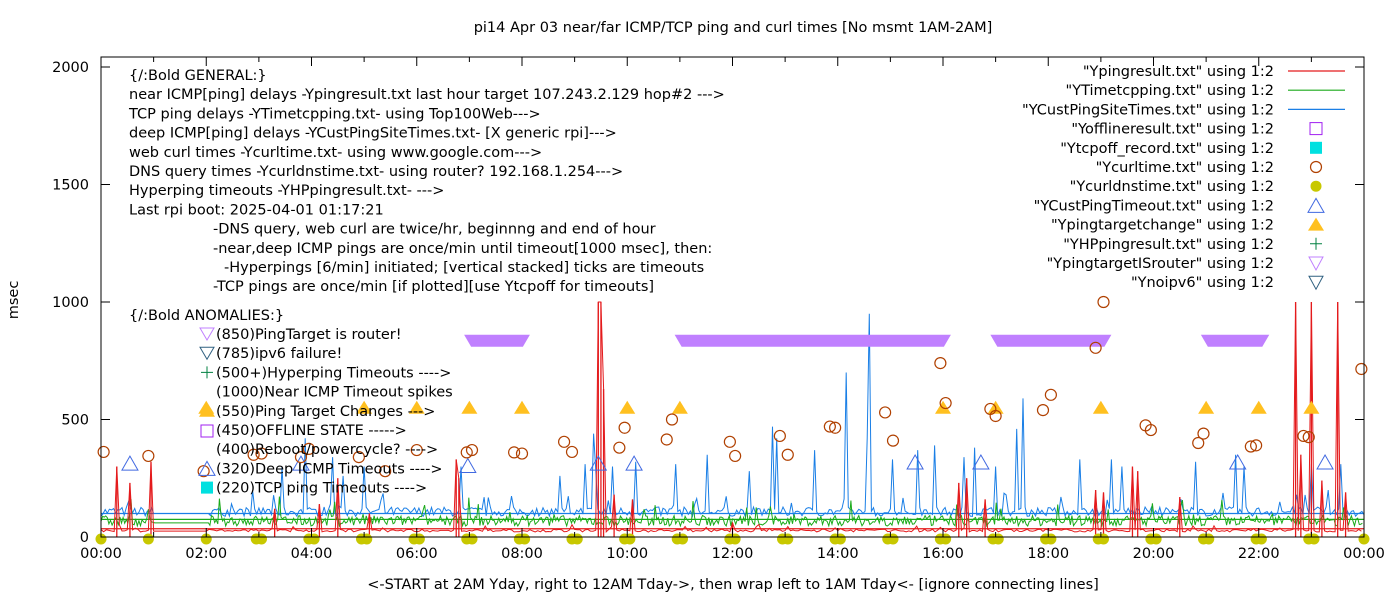 The height and width of the screenshot is (600, 1400). What do you see at coordinates (1167, 149) in the screenshot?
I see `legend-entry-label: "Ytcpoff_record.txt" using 1:2` at bounding box center [1167, 149].